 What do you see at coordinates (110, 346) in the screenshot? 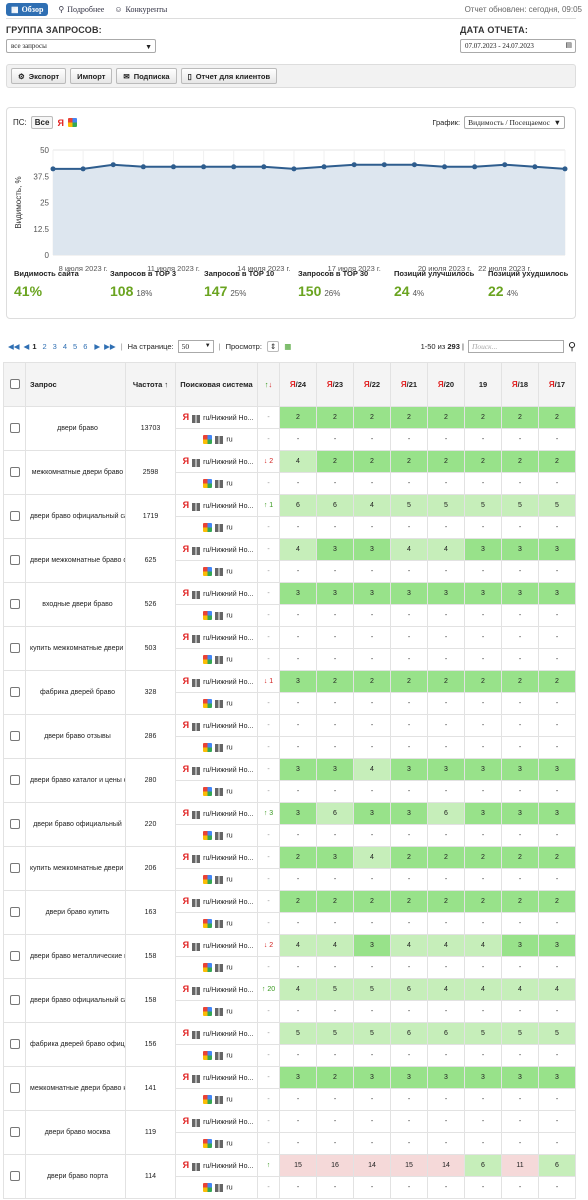
I see `last-page-icon: ▶▶` at bounding box center [110, 346].